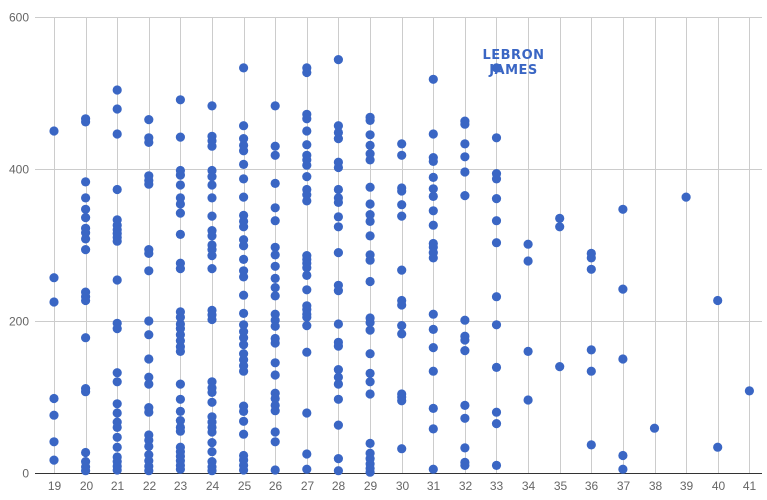 The height and width of the screenshot is (500, 767). What do you see at coordinates (403, 486) in the screenshot?
I see `x-tick-label: 30` at bounding box center [403, 486].